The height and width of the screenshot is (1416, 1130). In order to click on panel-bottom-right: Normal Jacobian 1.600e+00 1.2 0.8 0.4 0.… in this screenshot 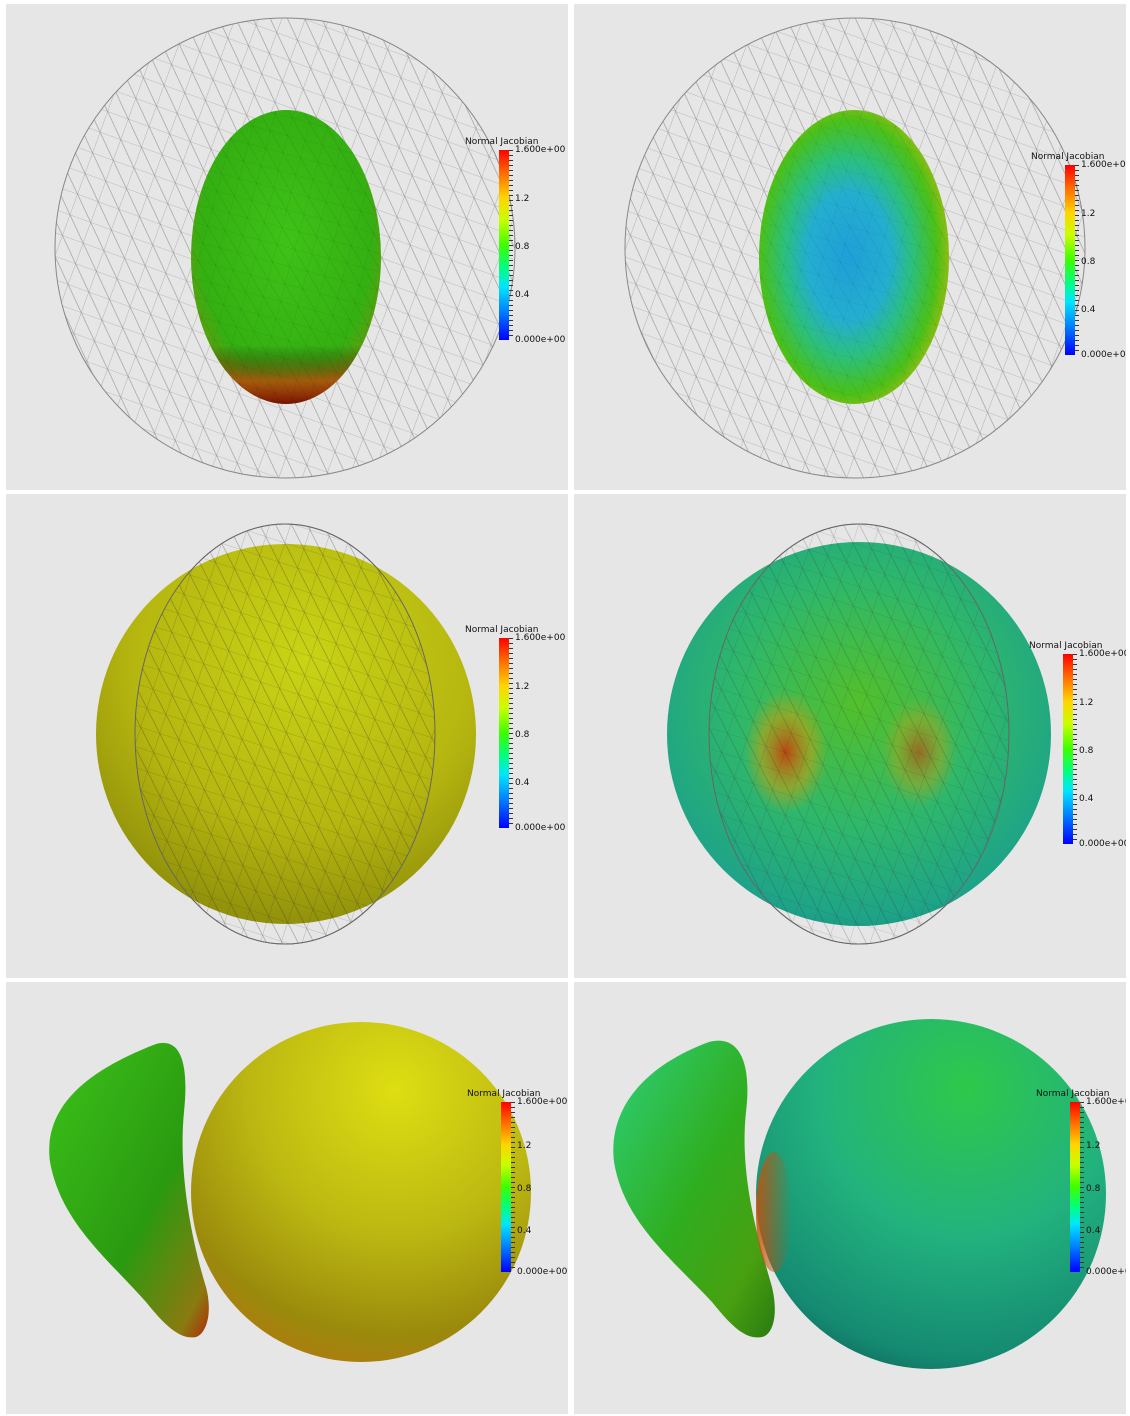, I will do `click(850, 1198)`.